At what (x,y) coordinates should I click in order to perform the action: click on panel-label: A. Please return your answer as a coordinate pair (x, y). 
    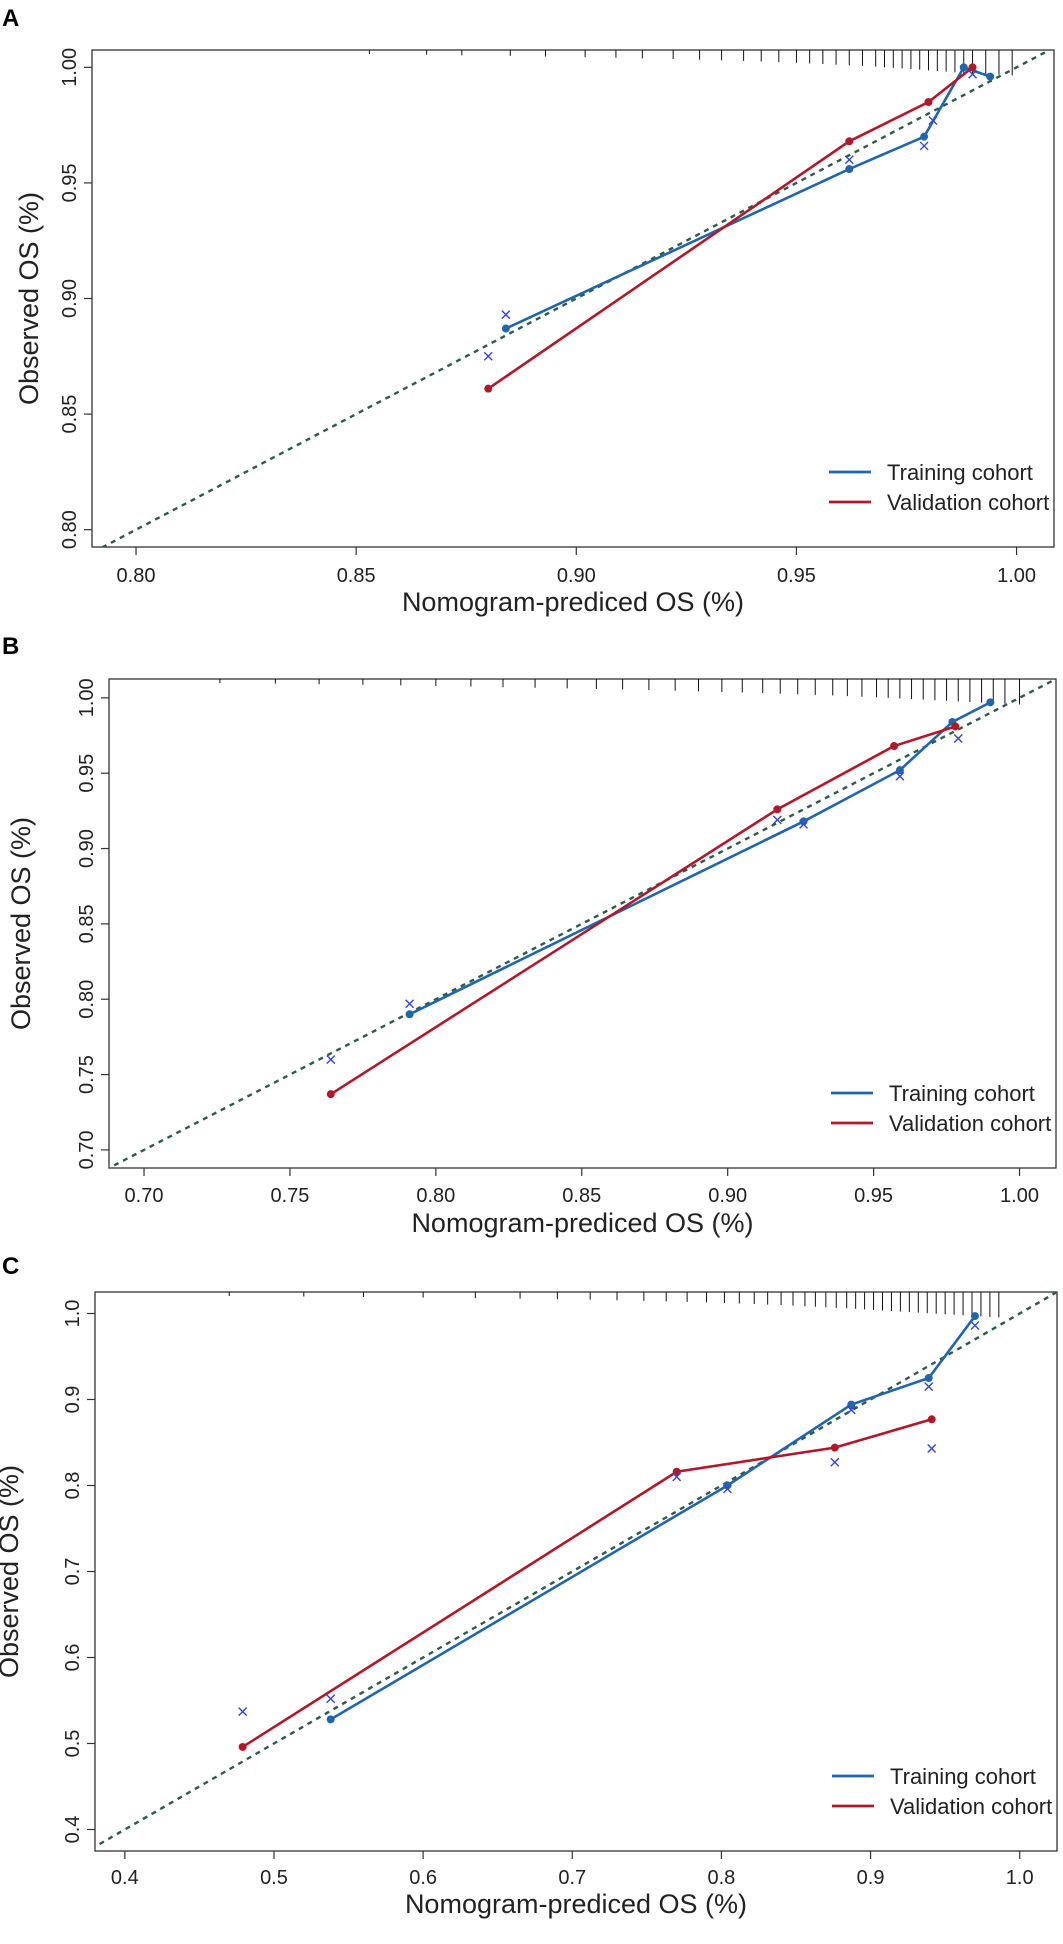
    Looking at the image, I should click on (10, 18).